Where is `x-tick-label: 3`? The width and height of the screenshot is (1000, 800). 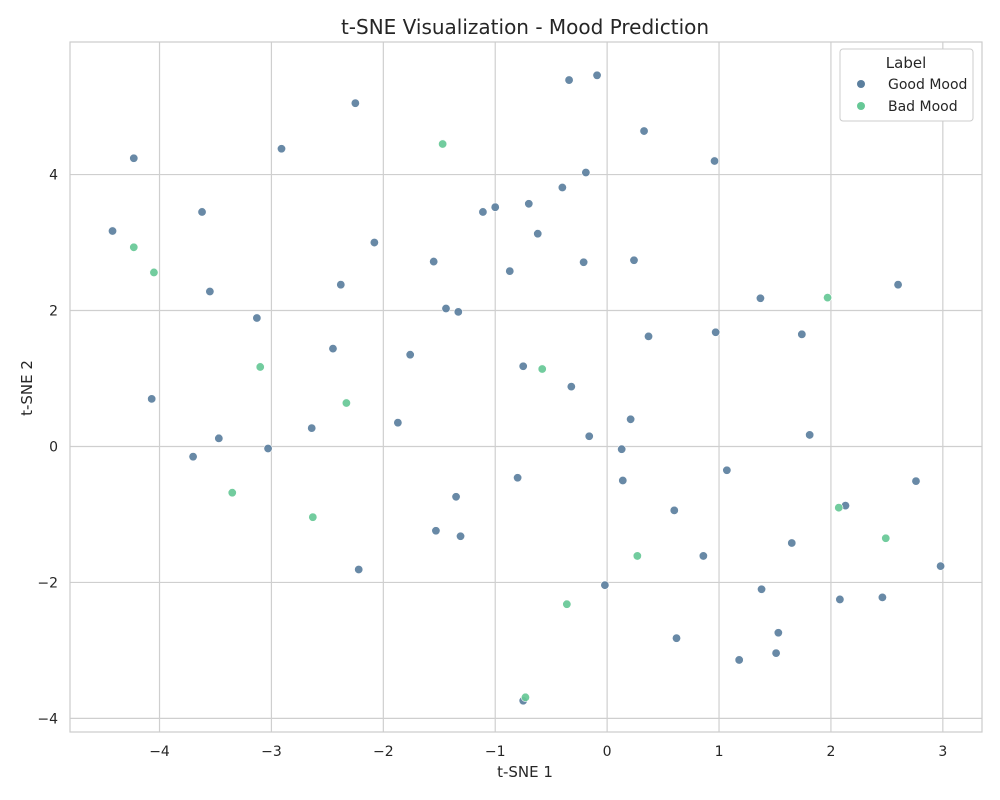
x-tick-label: 3 is located at coordinates (942, 752).